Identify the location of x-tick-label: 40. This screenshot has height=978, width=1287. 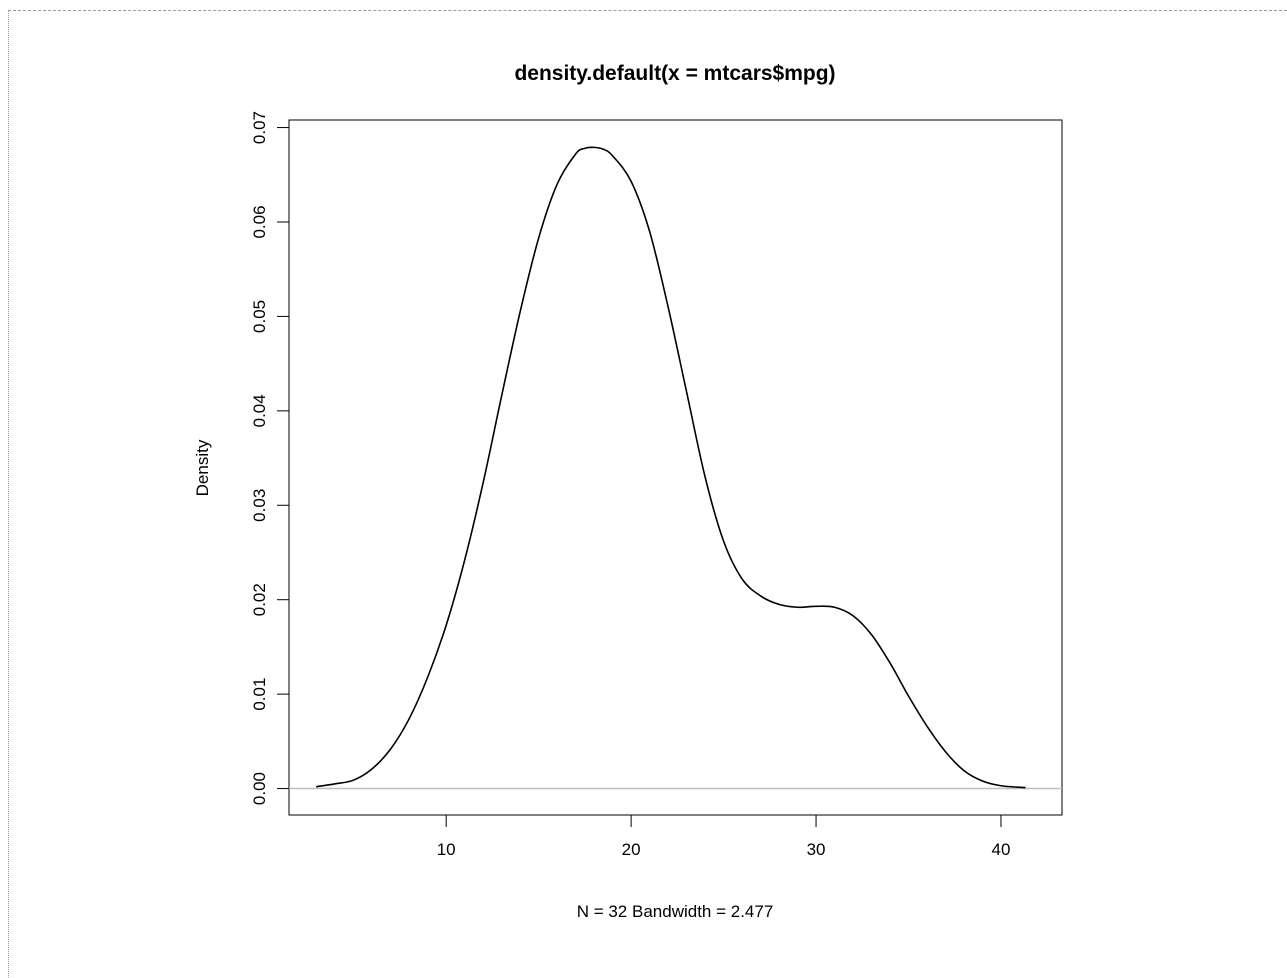
(1001, 849).